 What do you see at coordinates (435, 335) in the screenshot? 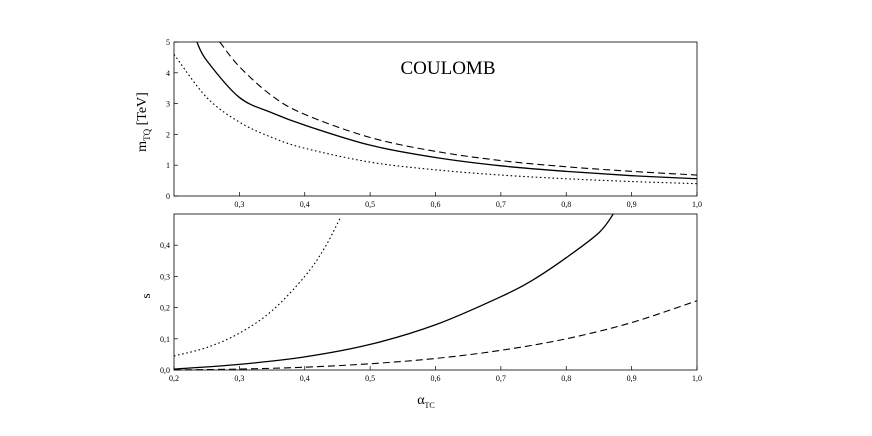
I see `bottom-series-line-dashed` at bounding box center [435, 335].